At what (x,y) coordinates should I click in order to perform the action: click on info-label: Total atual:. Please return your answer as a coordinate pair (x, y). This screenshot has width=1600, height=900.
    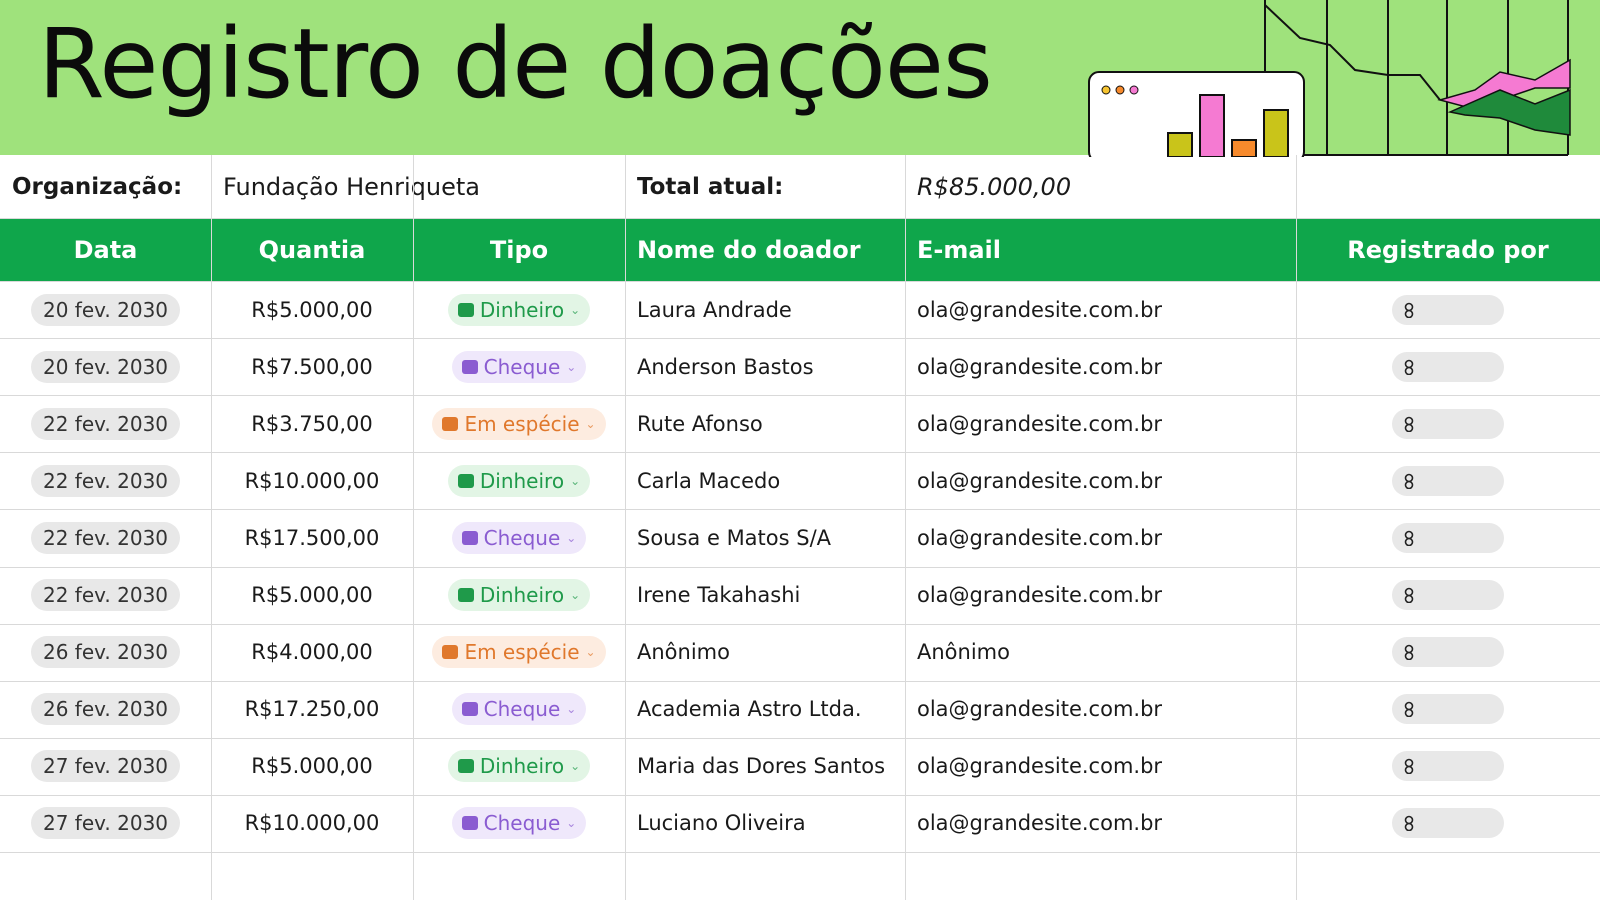
    Looking at the image, I should click on (710, 186).